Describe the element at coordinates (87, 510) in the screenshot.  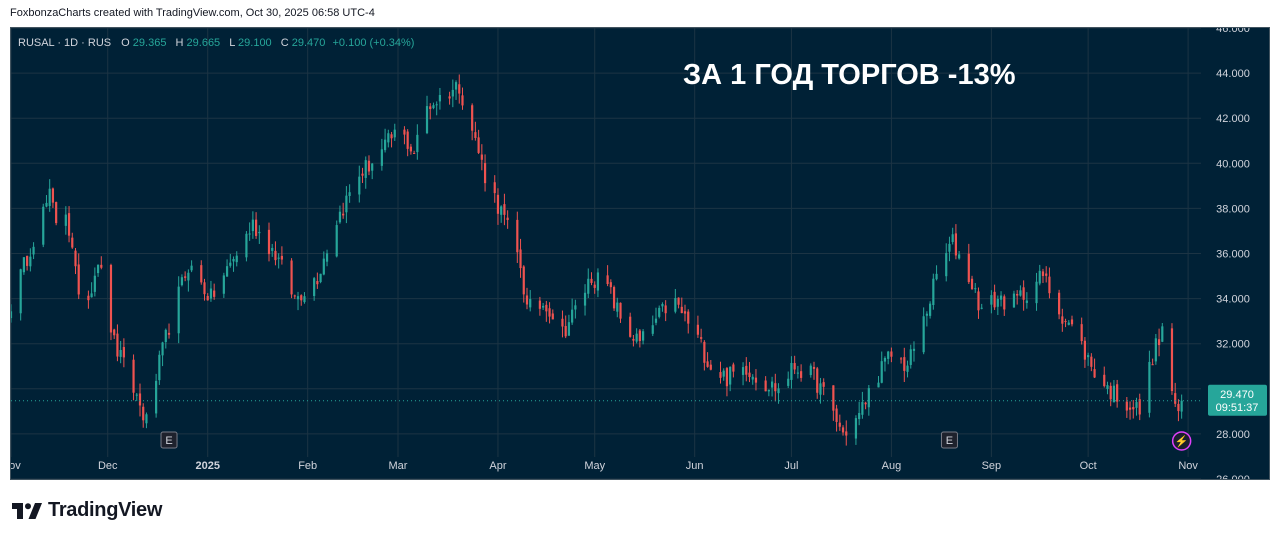
I see `brand: TradingView` at that location.